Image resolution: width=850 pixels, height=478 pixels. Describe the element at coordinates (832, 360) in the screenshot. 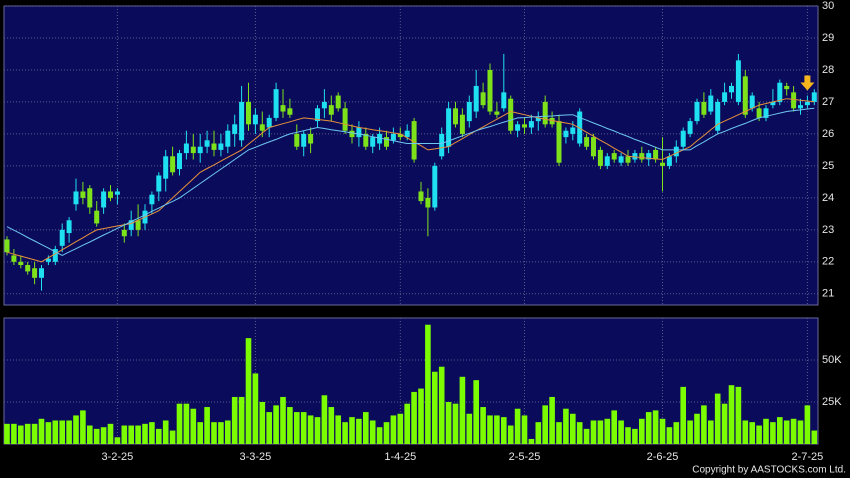

I see `y-tick-label: 50K` at that location.